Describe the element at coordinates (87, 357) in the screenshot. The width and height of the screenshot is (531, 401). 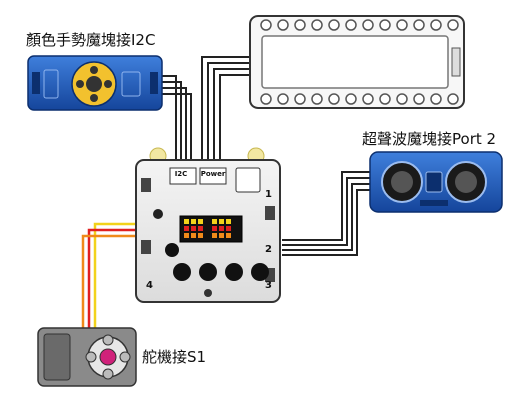
I see `servo-motor` at that location.